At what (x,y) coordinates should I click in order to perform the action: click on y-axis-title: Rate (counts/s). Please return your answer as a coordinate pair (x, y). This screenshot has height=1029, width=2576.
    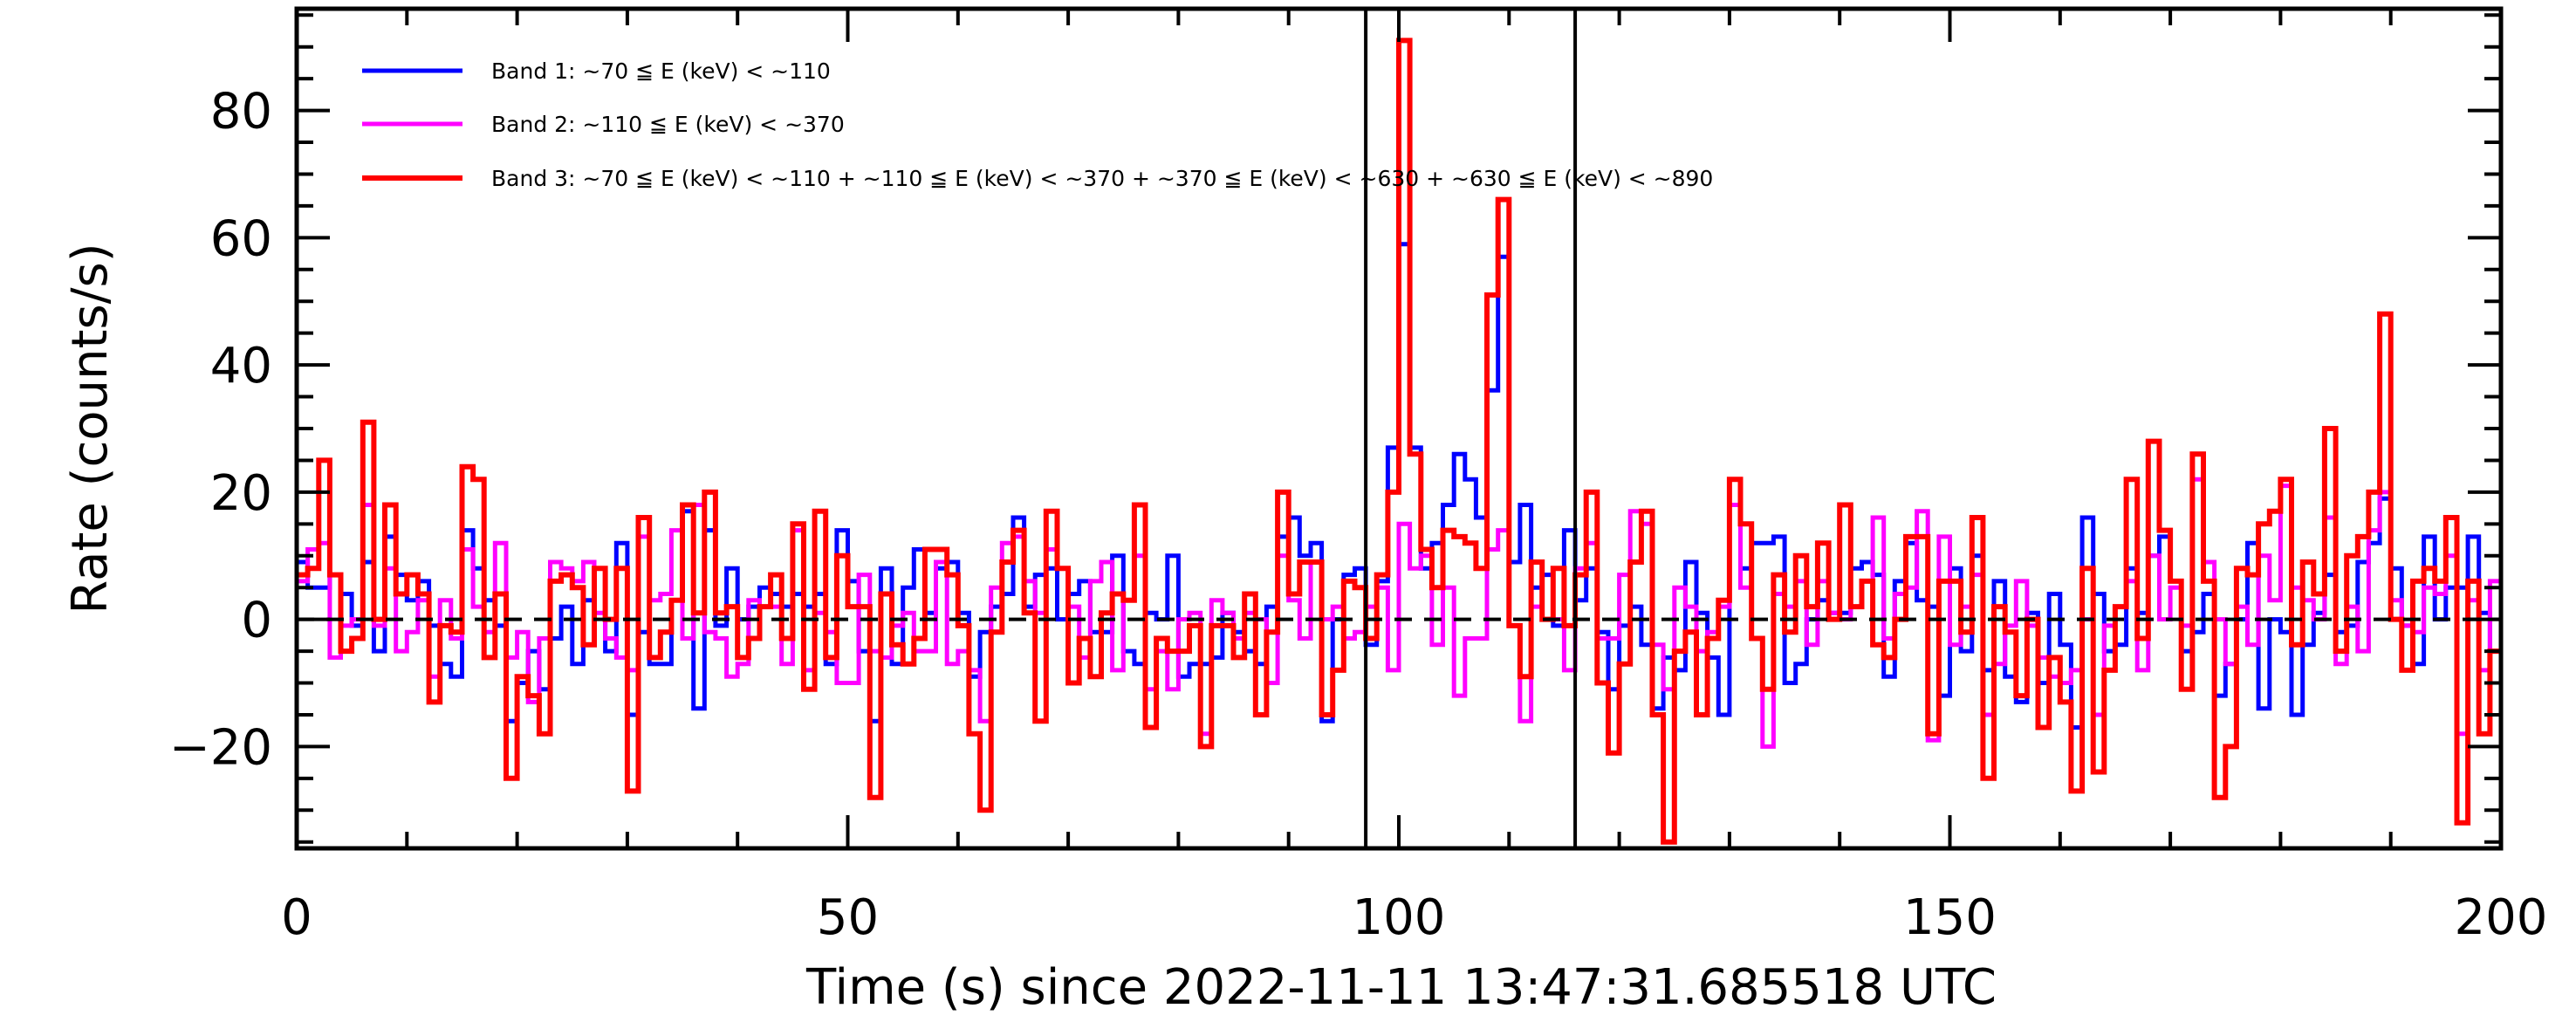
    Looking at the image, I should click on (90, 428).